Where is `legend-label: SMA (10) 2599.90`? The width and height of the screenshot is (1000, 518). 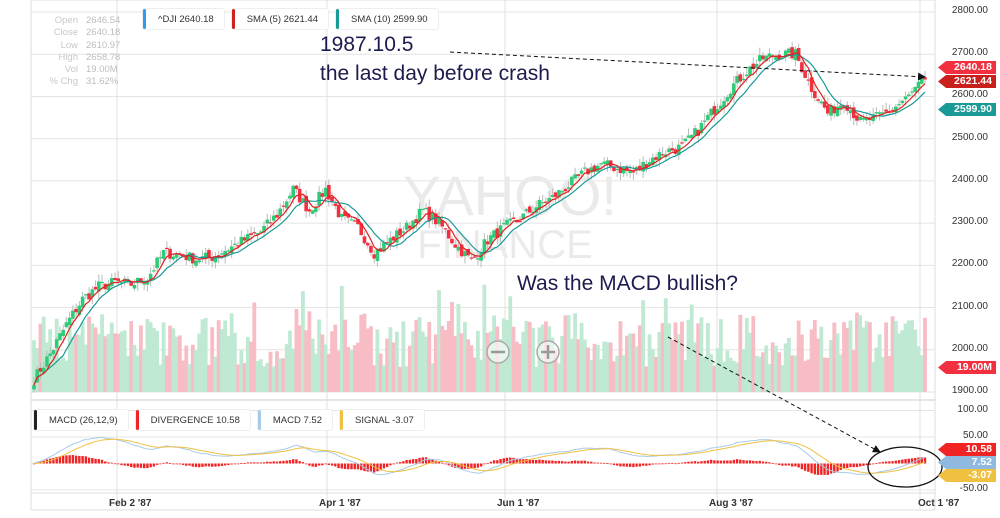
legend-label: SMA (10) 2599.90 is located at coordinates (389, 19).